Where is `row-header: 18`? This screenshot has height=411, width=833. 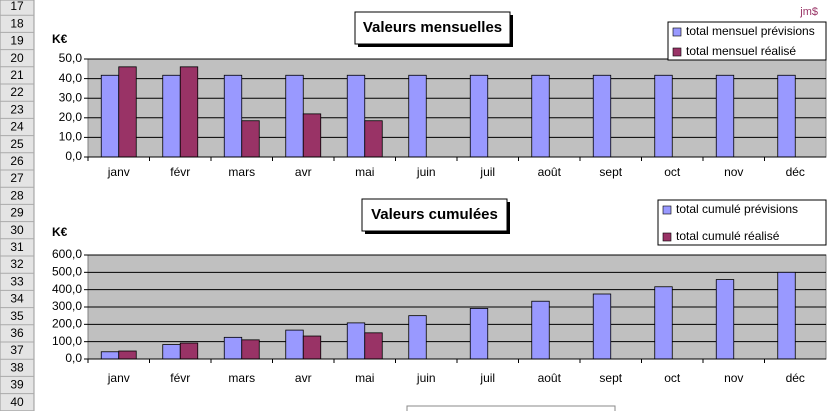
row-header: 18 is located at coordinates (17, 23).